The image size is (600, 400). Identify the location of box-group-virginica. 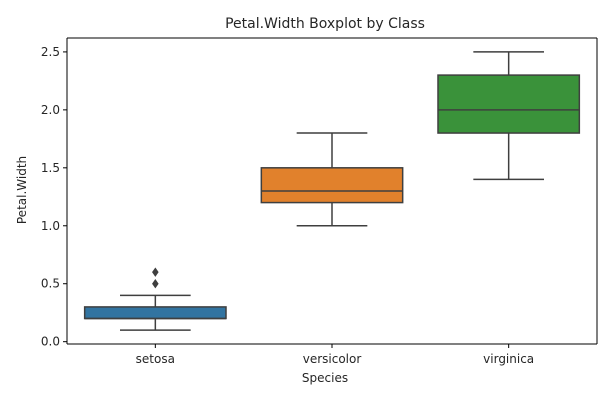
(509, 116).